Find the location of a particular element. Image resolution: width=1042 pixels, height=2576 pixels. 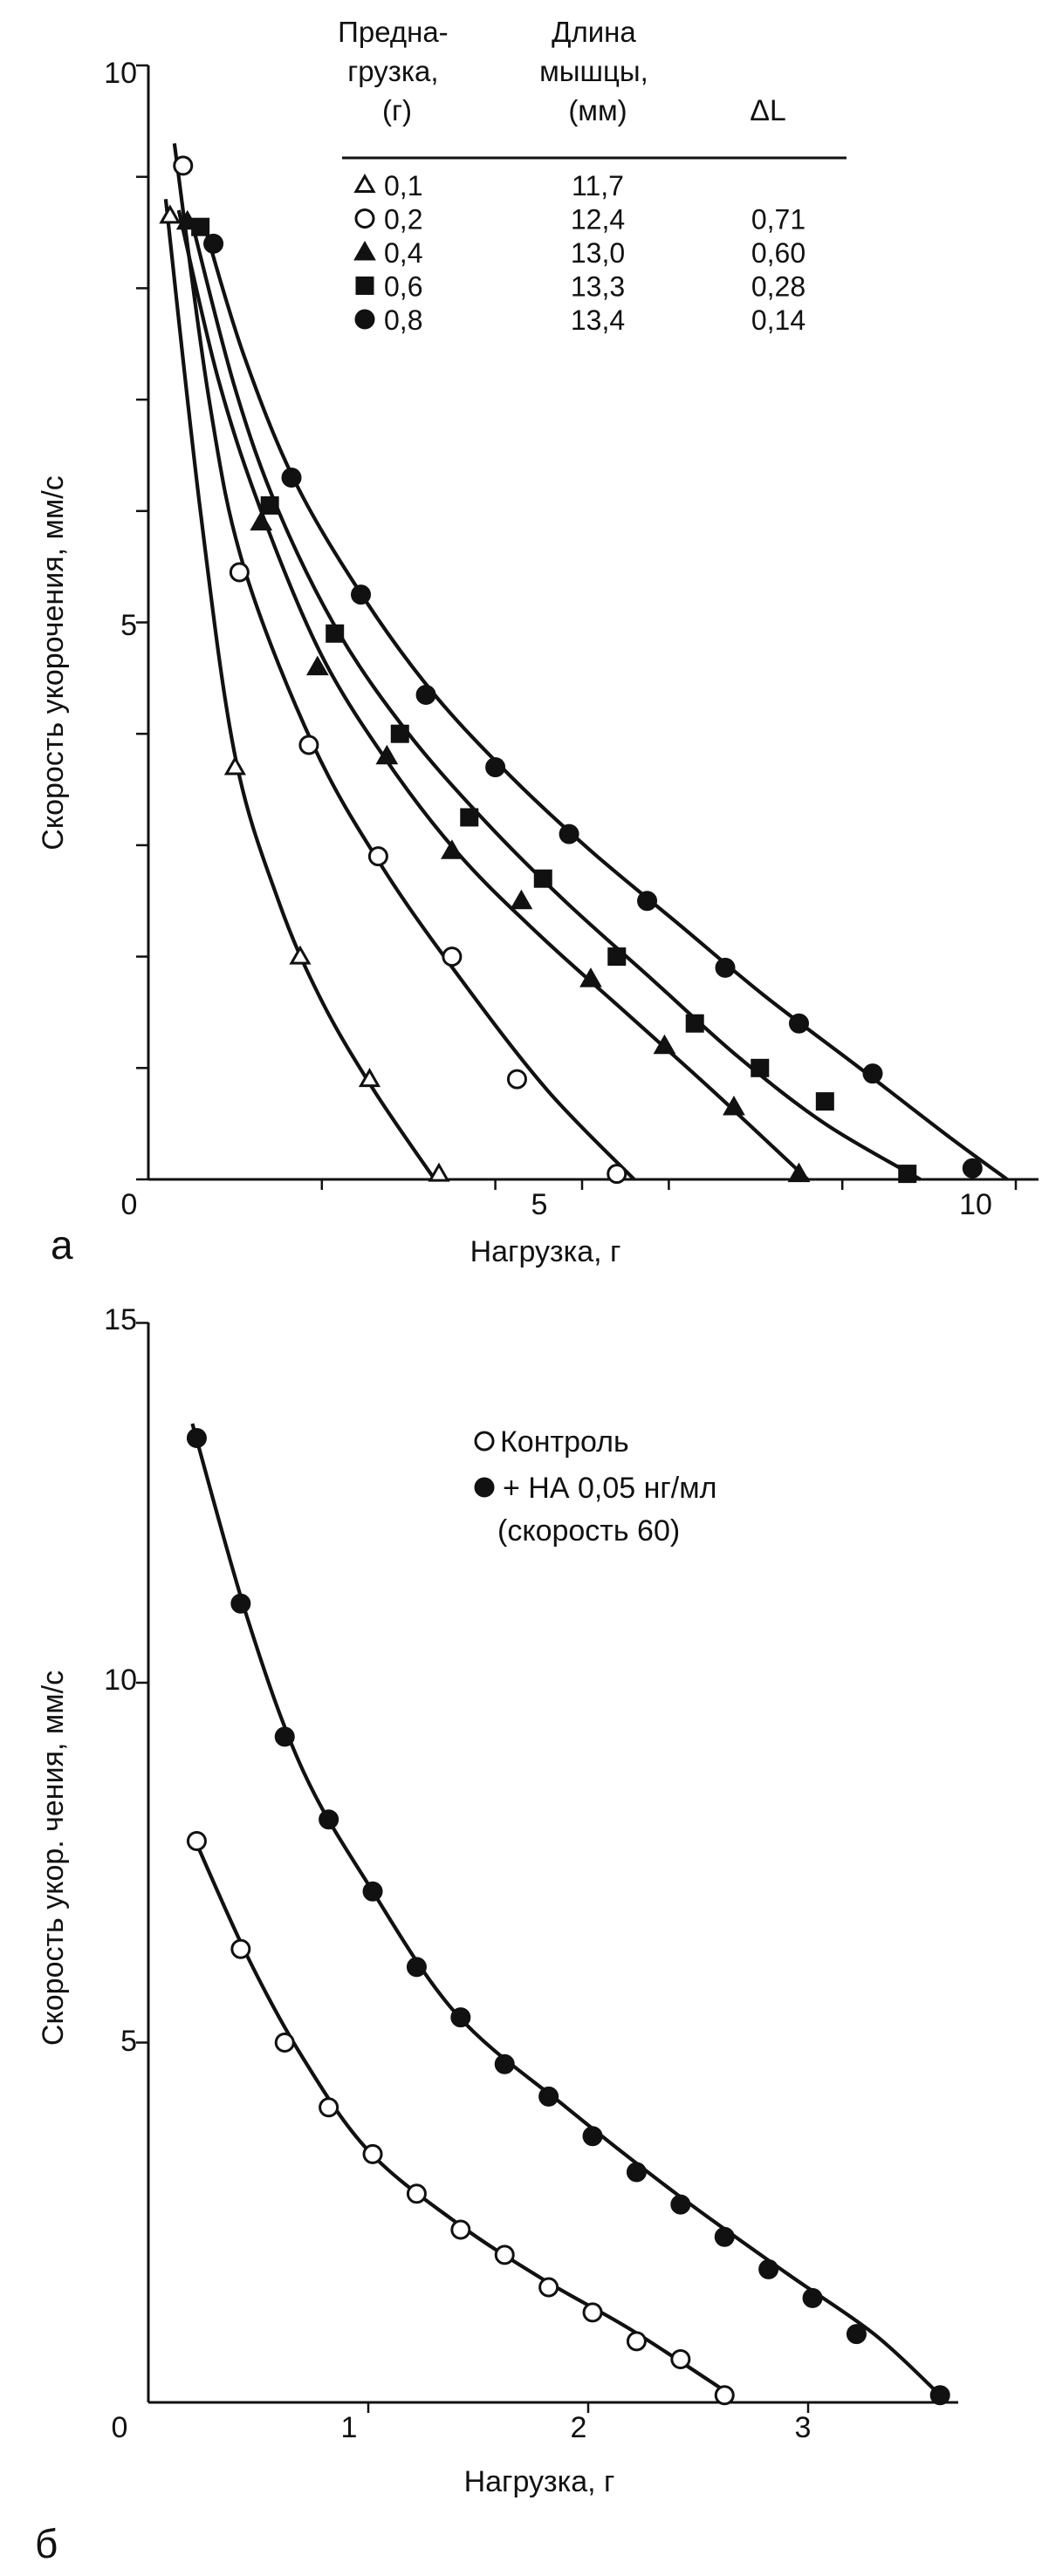

legend-label-speed: (скорость 60) is located at coordinates (588, 1531).